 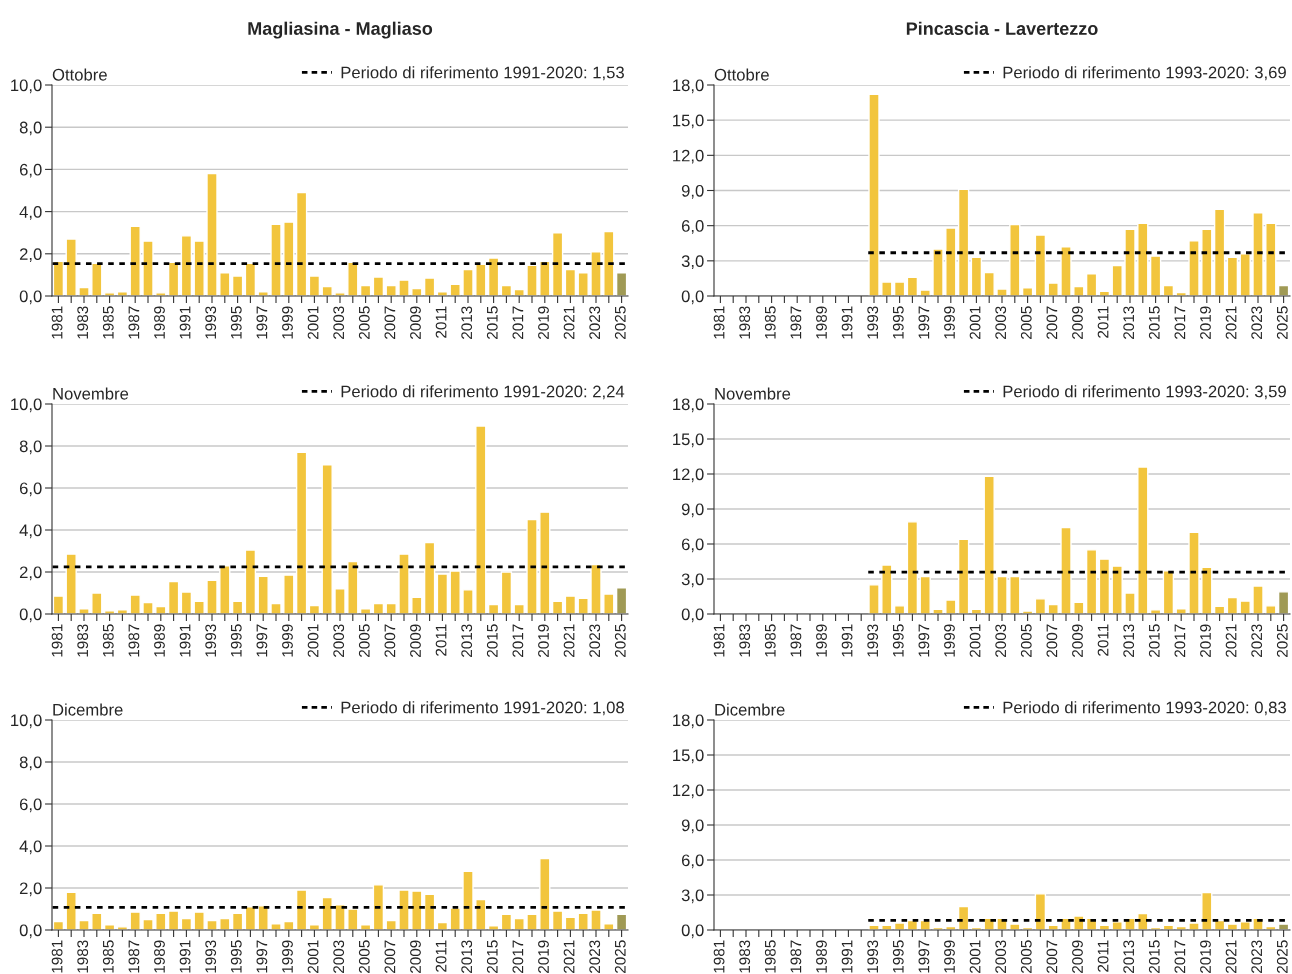 What do you see at coordinates (159, 640) in the screenshot?
I see `x-tick-label: 1989` at bounding box center [159, 640].